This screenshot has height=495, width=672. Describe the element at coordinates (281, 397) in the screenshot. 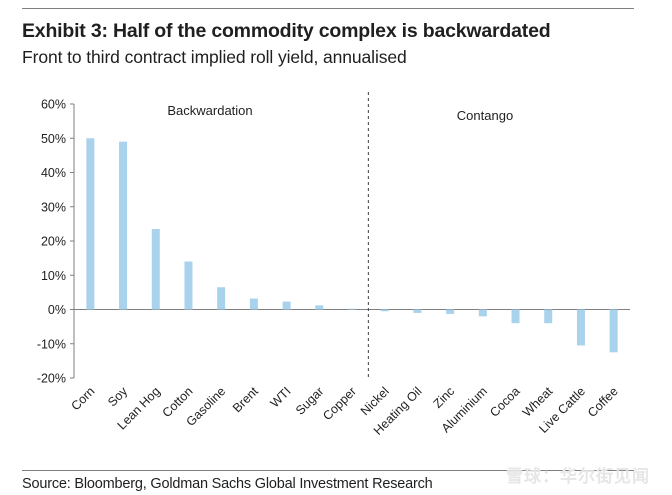

I see `x-tick-label: WTI` at that location.